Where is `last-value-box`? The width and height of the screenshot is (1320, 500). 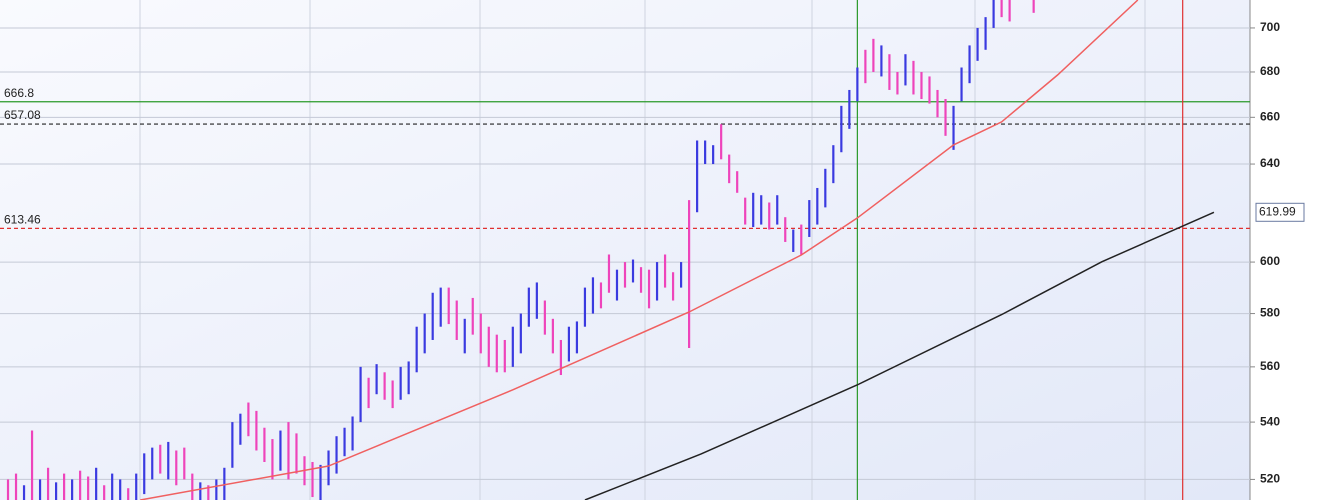 last-value-box is located at coordinates (1280, 212).